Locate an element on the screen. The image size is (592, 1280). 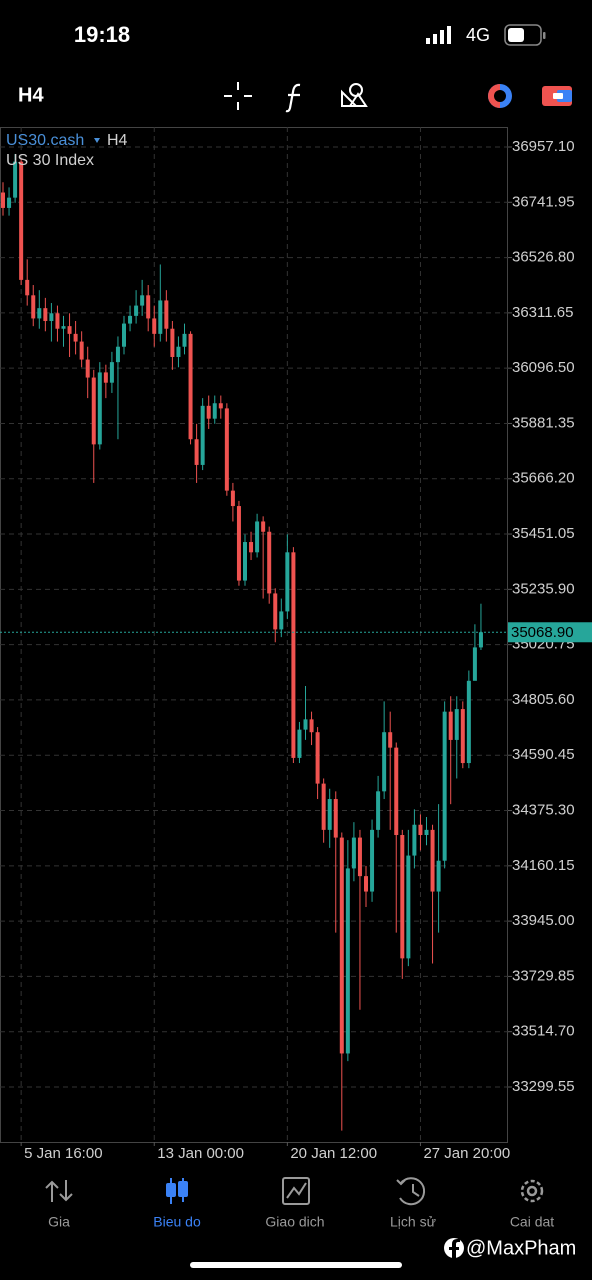
crosshair-button is located at coordinates (238, 96).